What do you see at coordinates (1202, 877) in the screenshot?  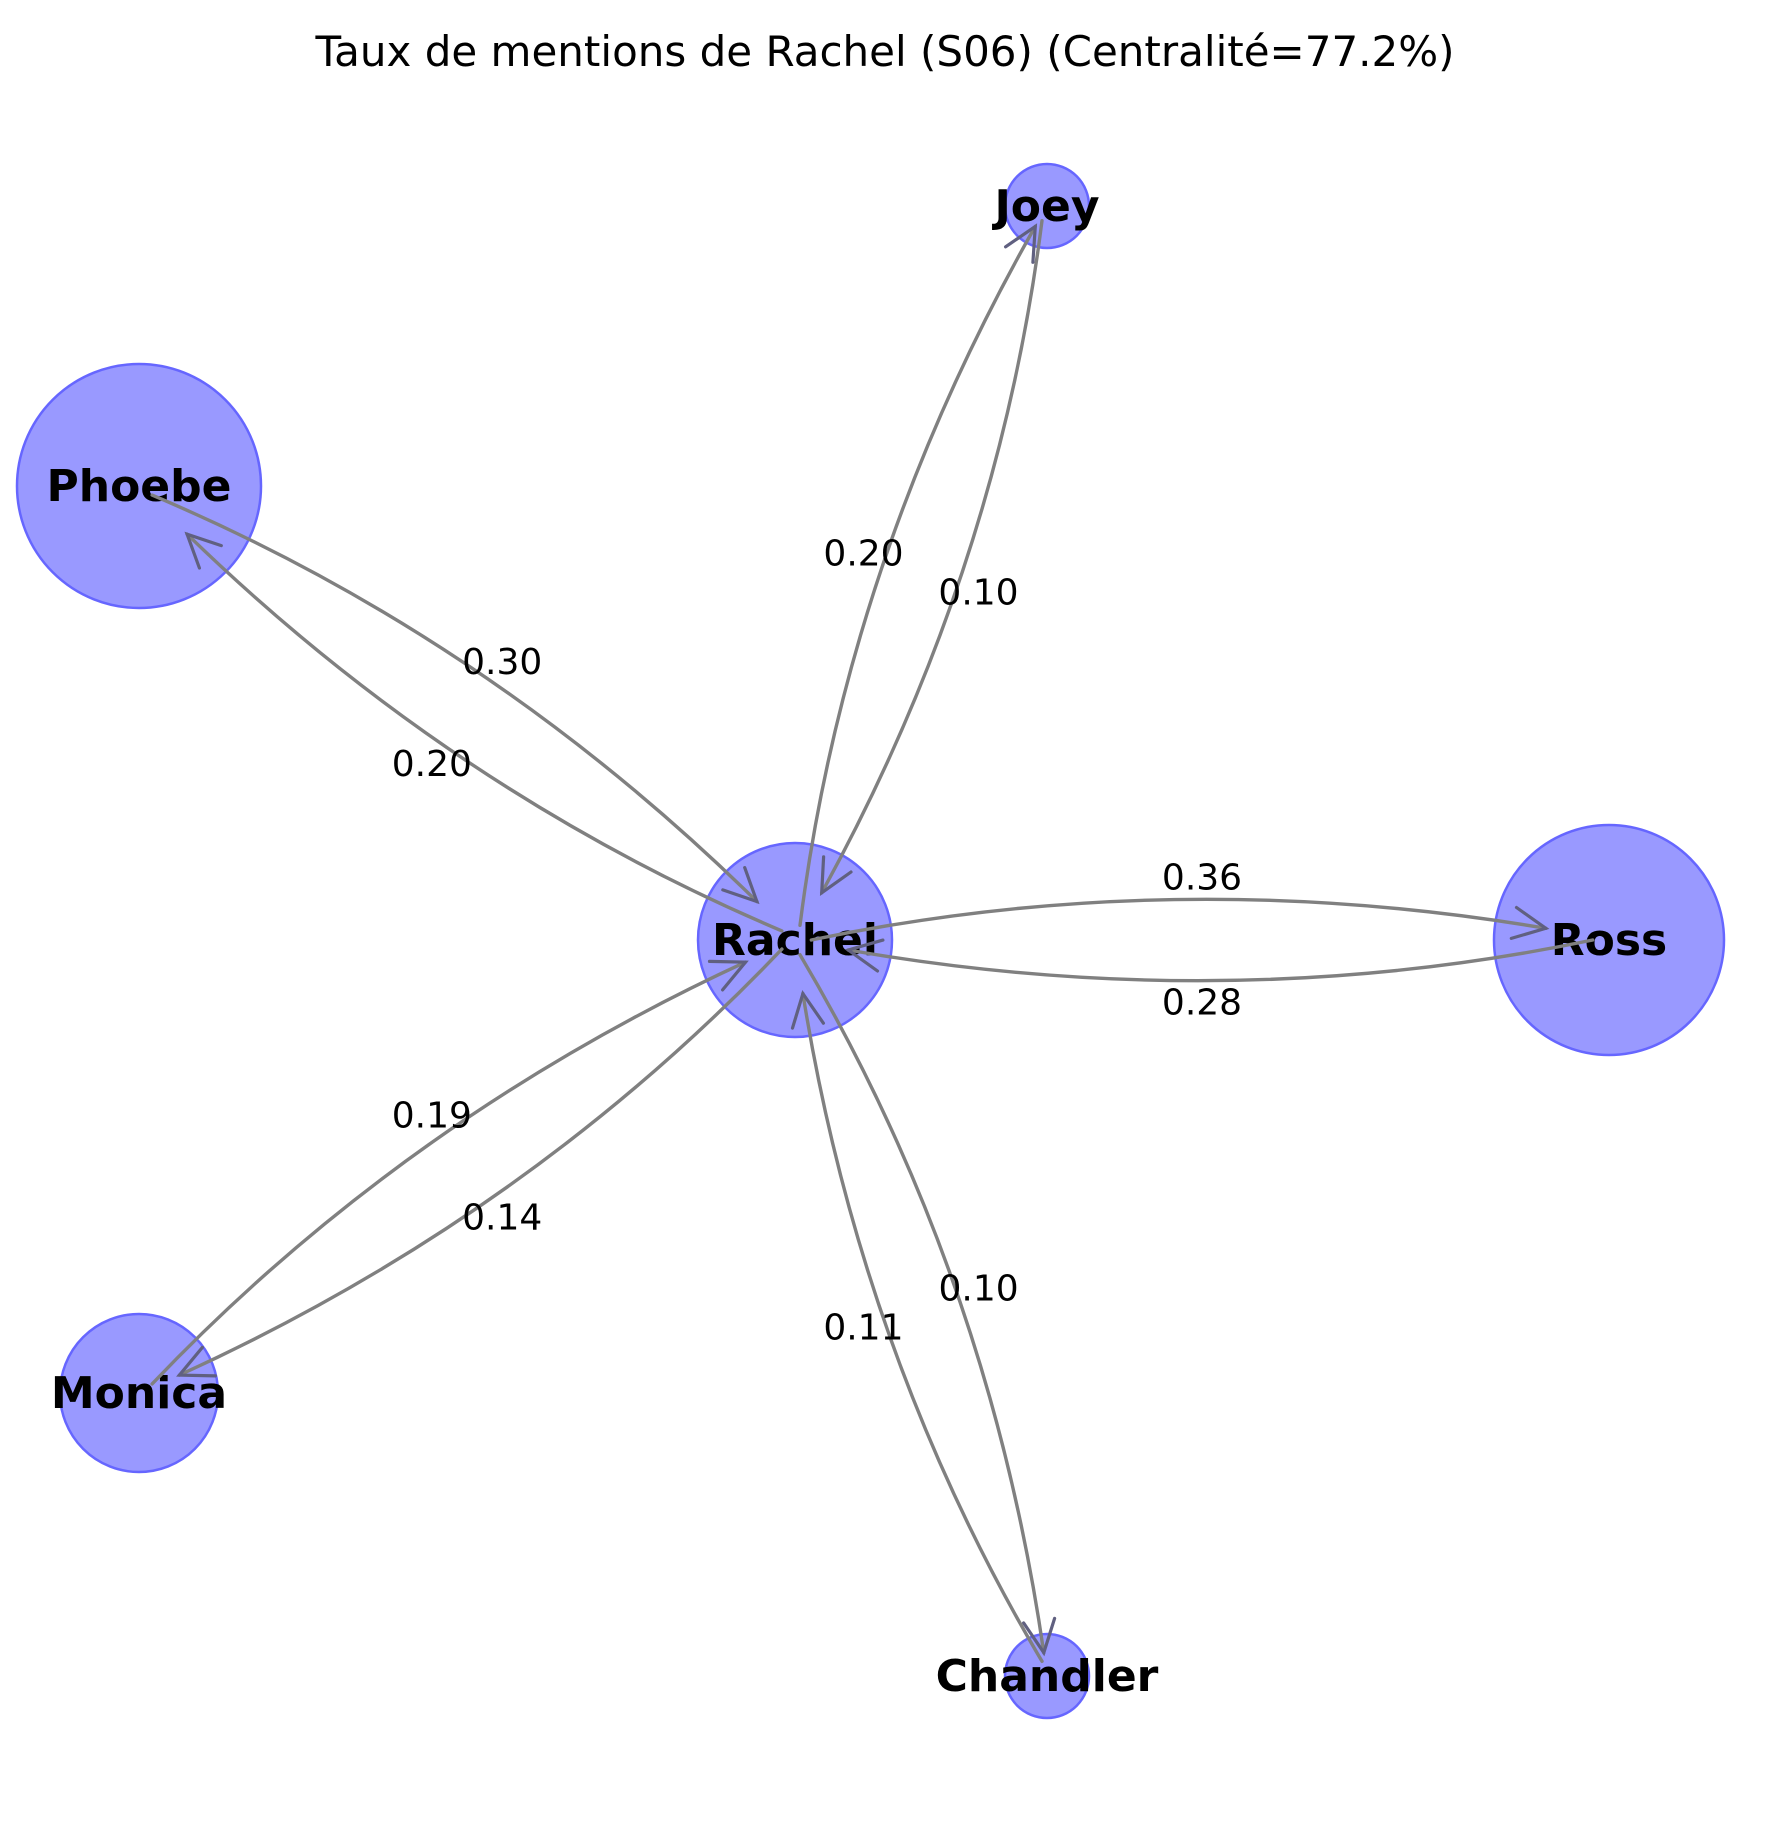 I see `edge-label-rachel-to-ross: 0.36` at bounding box center [1202, 877].